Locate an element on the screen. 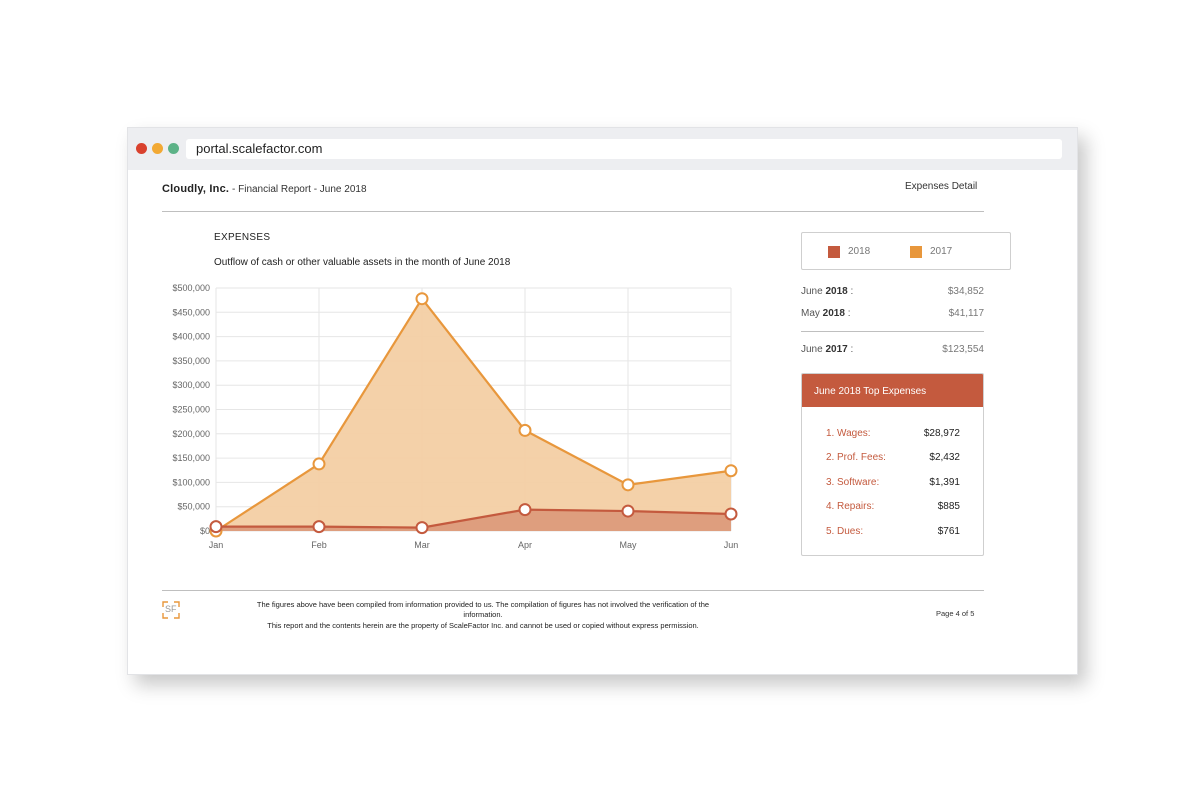  expense-name: Wages: is located at coordinates (854, 433).